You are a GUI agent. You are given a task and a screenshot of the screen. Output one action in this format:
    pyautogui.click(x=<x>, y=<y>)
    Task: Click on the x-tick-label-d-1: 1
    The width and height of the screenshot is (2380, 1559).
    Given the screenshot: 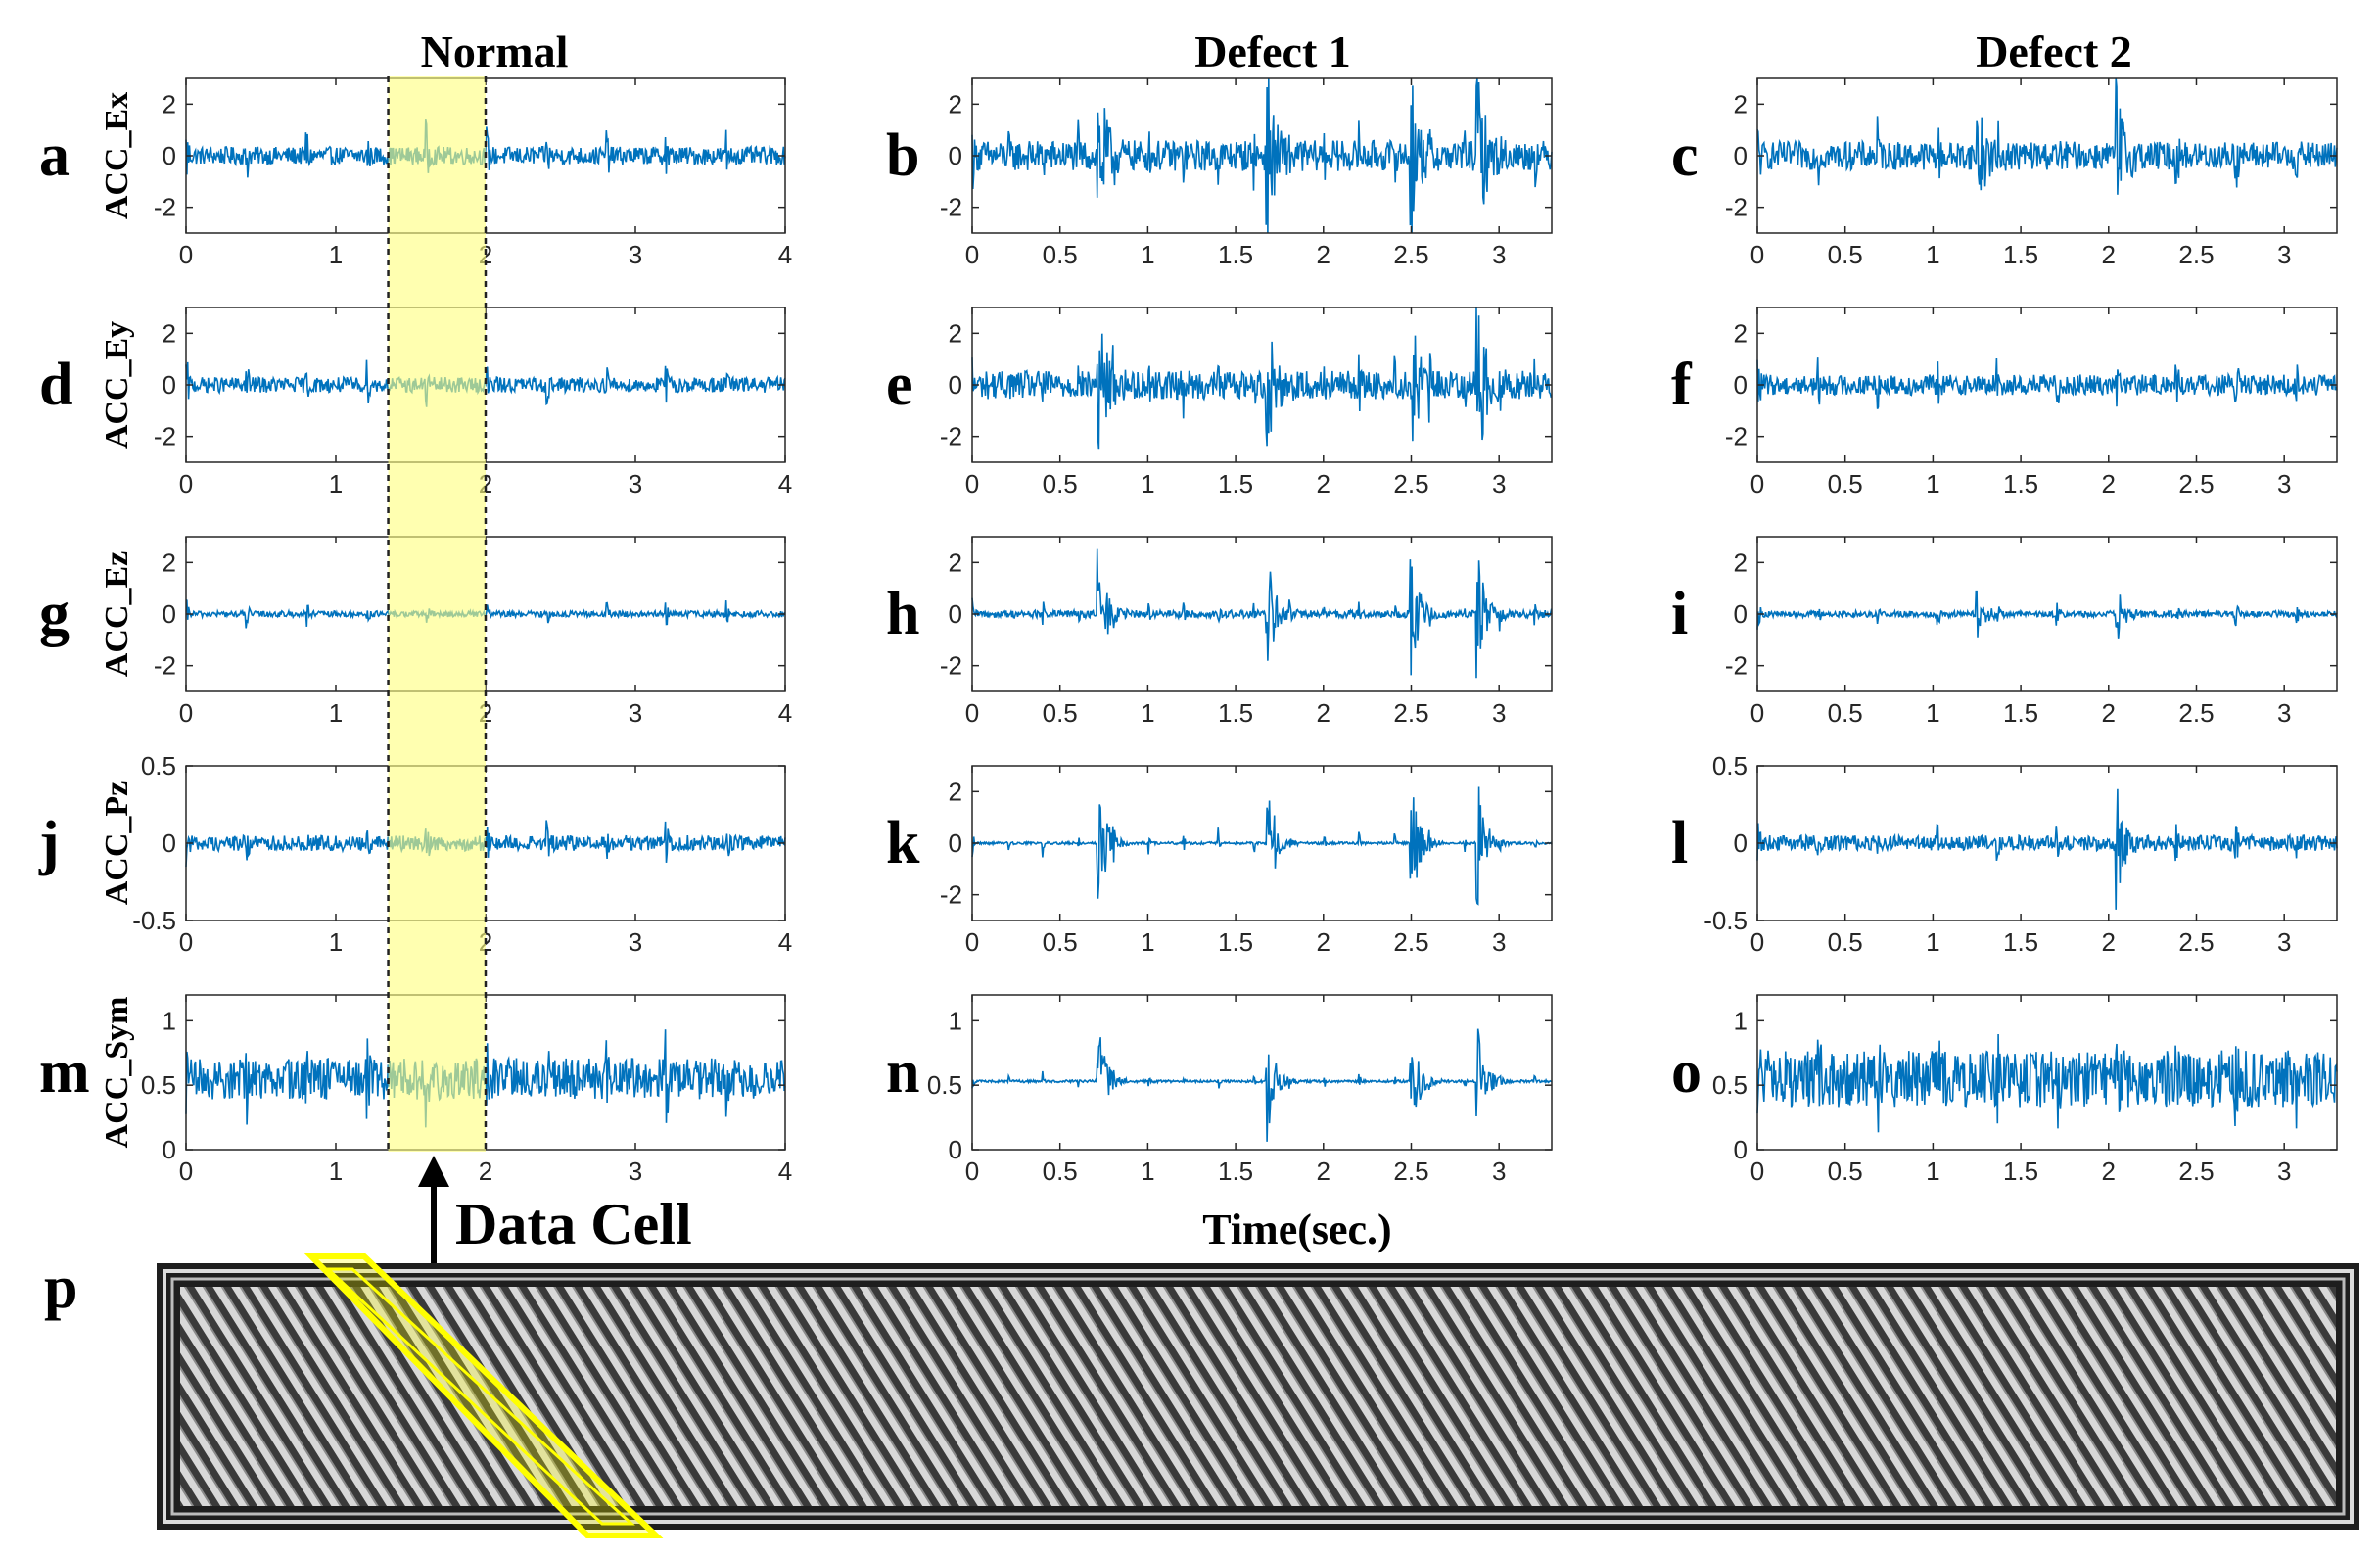 What is the action you would take?
    pyautogui.click(x=336, y=483)
    